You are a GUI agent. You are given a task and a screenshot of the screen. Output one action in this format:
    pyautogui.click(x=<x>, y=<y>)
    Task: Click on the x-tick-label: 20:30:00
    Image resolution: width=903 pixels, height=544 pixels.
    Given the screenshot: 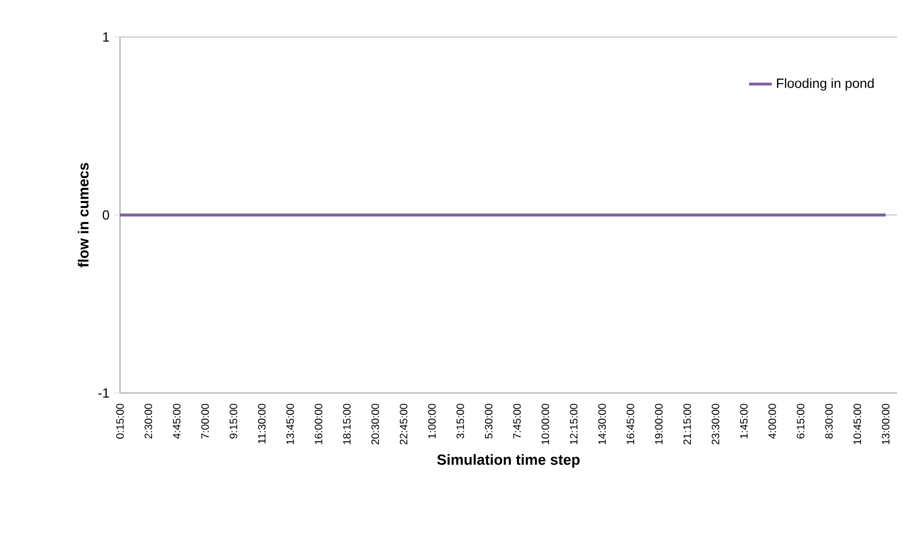 What is the action you would take?
    pyautogui.click(x=375, y=424)
    